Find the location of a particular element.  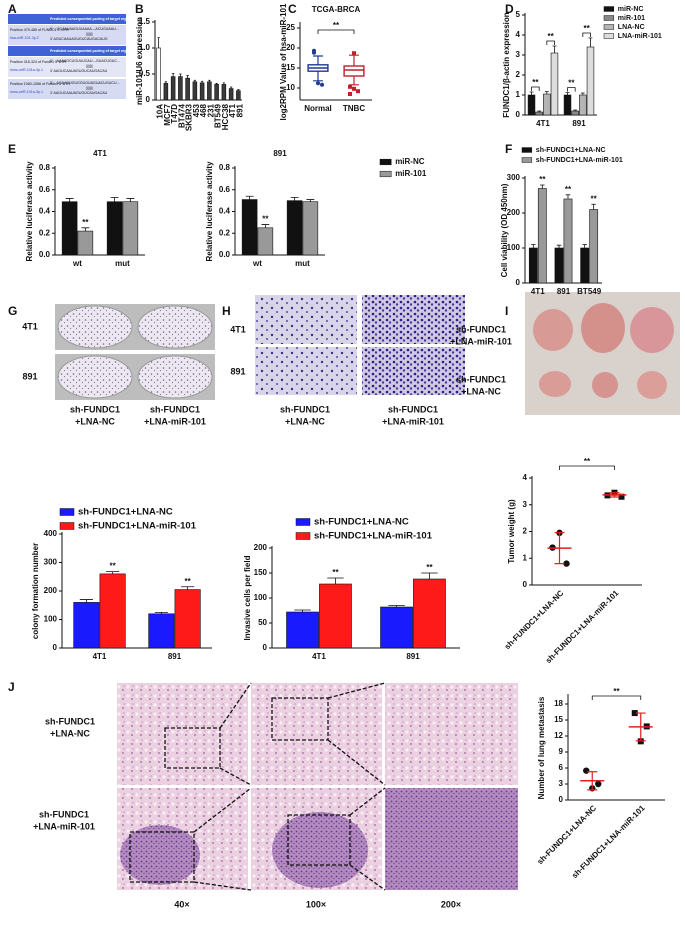

y-tick-label: 100 is located at coordinates (514, 247).